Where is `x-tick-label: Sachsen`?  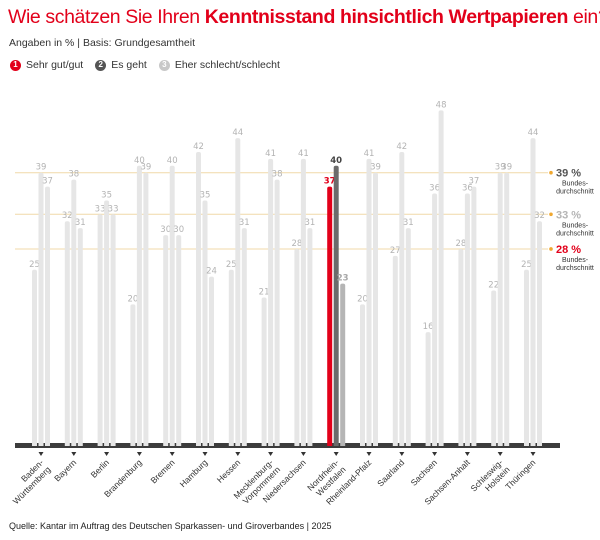 x-tick-label: Sachsen is located at coordinates (424, 472).